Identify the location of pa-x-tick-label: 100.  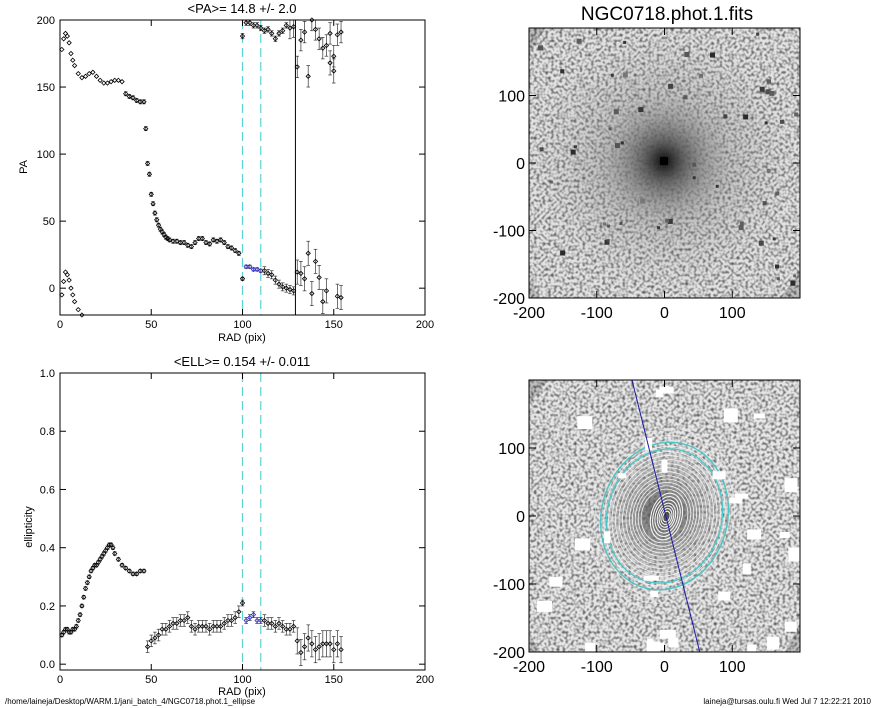
(242, 325).